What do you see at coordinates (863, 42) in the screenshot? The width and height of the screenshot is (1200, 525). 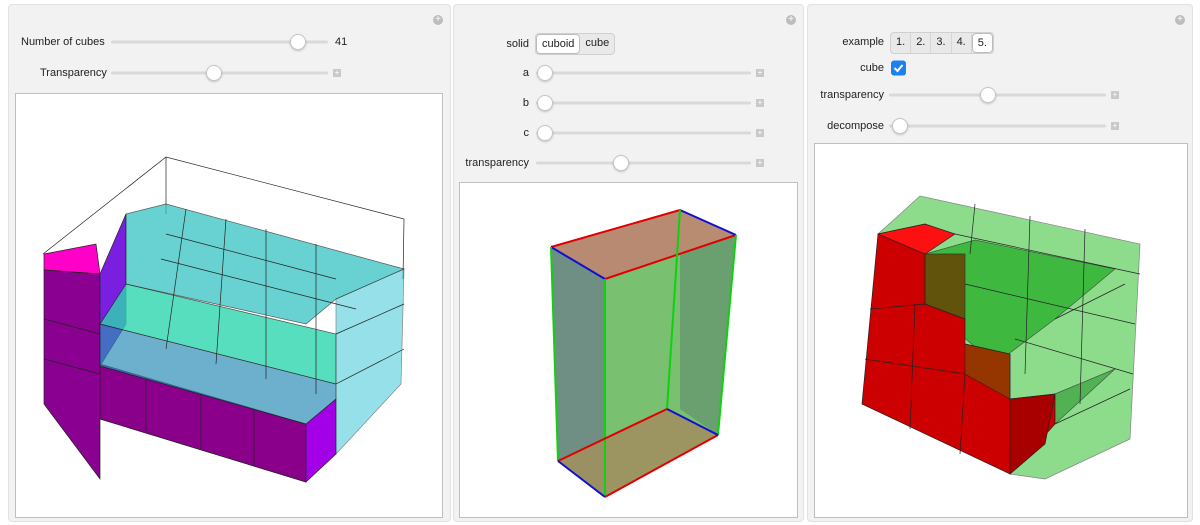 I see `control-label: example` at bounding box center [863, 42].